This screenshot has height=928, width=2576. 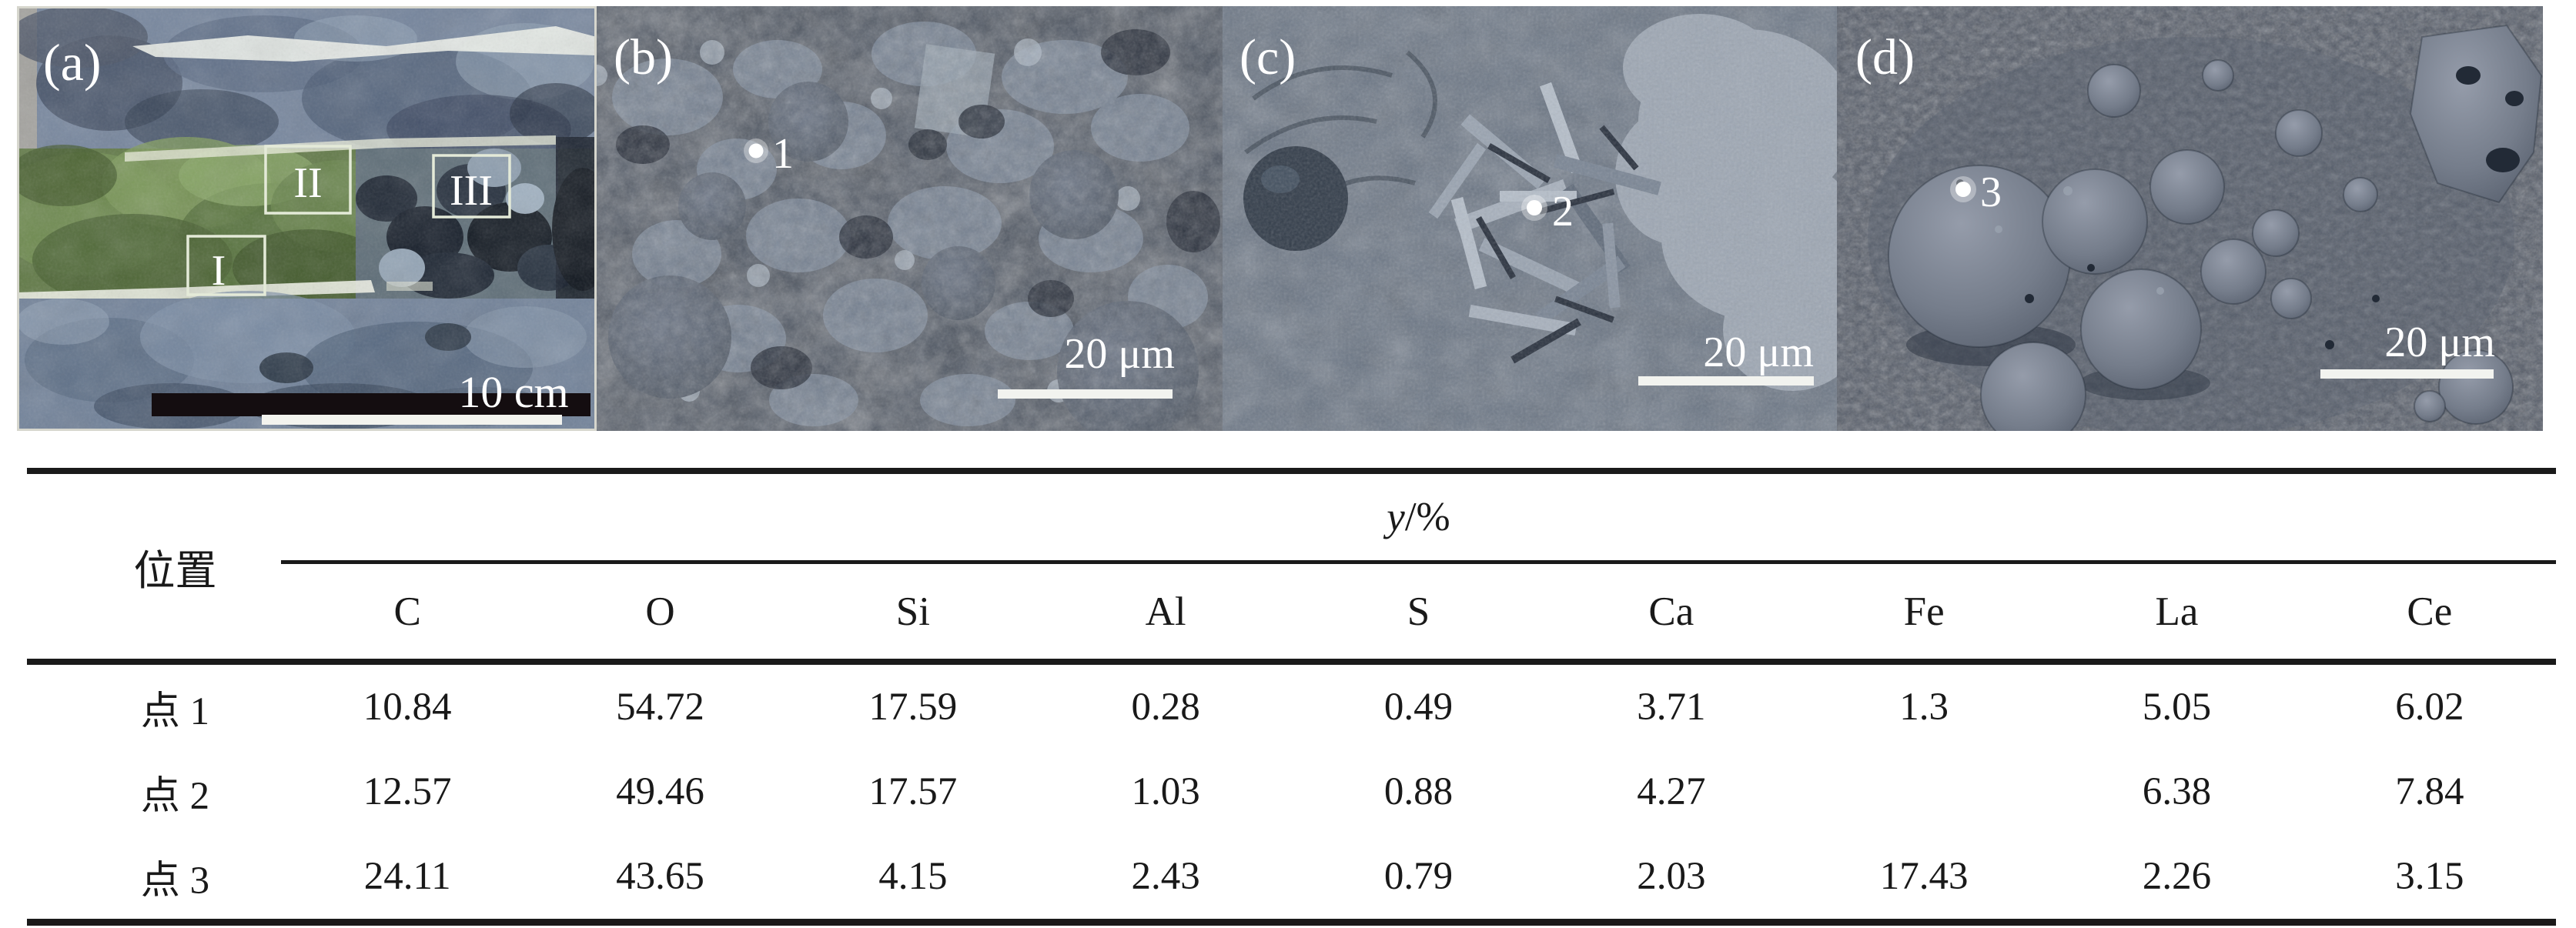 I want to click on scale-bar-a, so click(x=412, y=420).